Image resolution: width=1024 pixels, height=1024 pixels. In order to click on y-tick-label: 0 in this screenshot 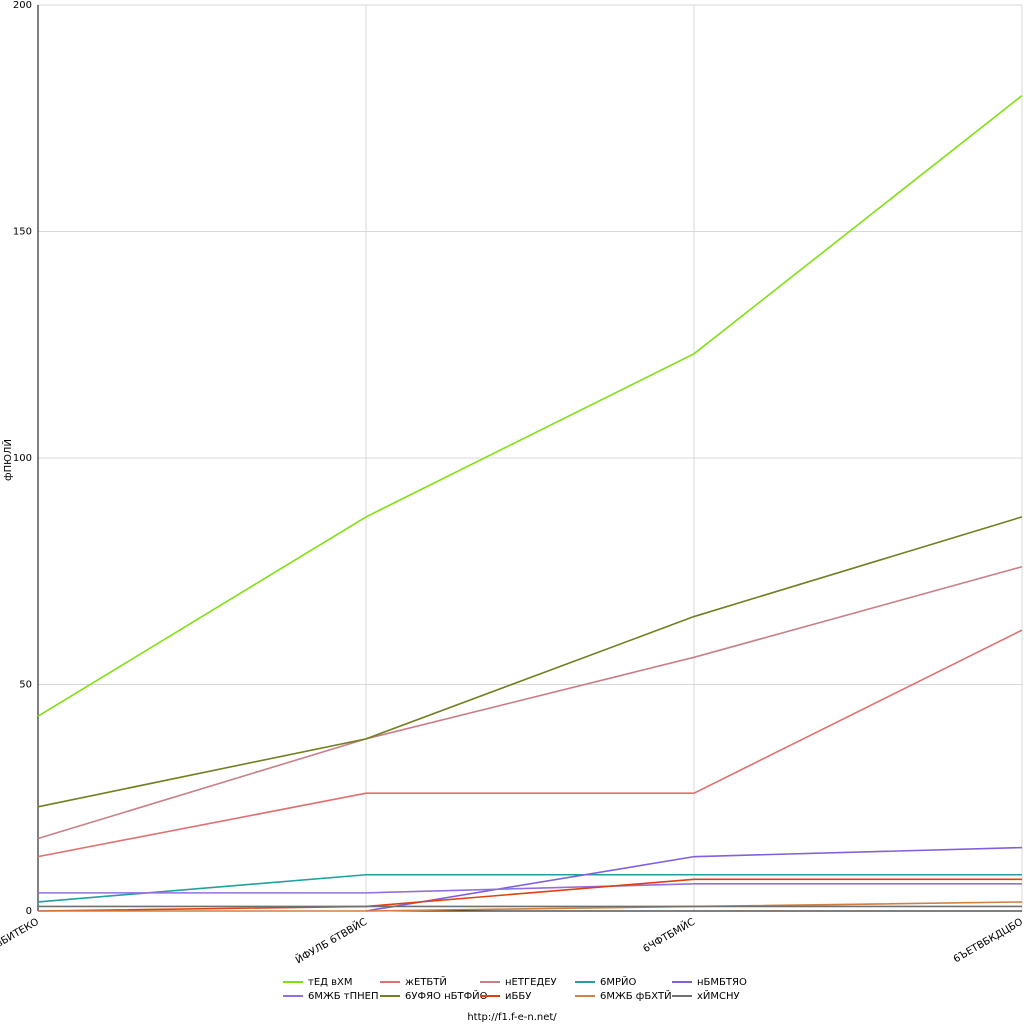, I will do `click(29, 911)`.